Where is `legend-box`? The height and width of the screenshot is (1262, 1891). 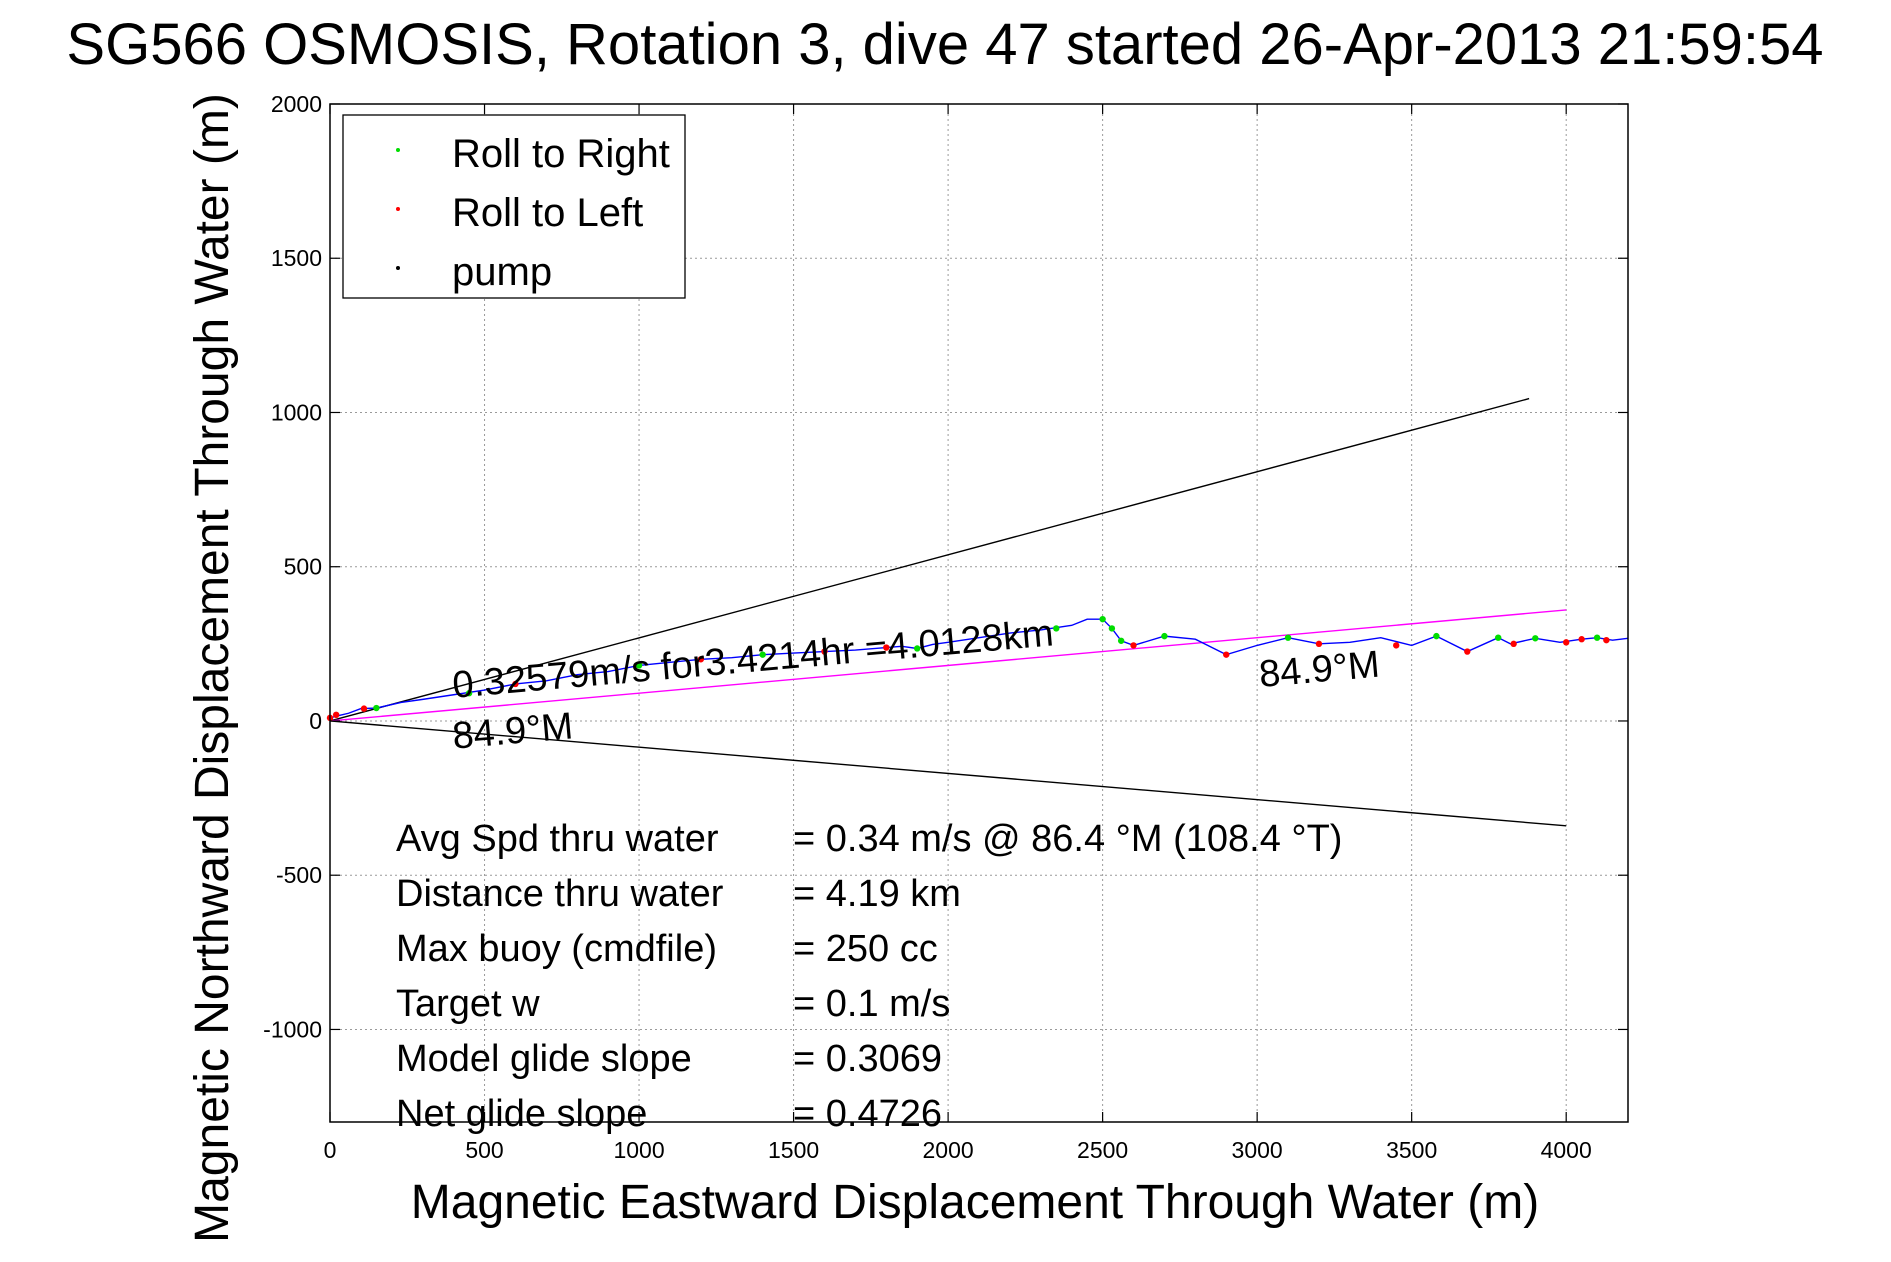 legend-box is located at coordinates (514, 206).